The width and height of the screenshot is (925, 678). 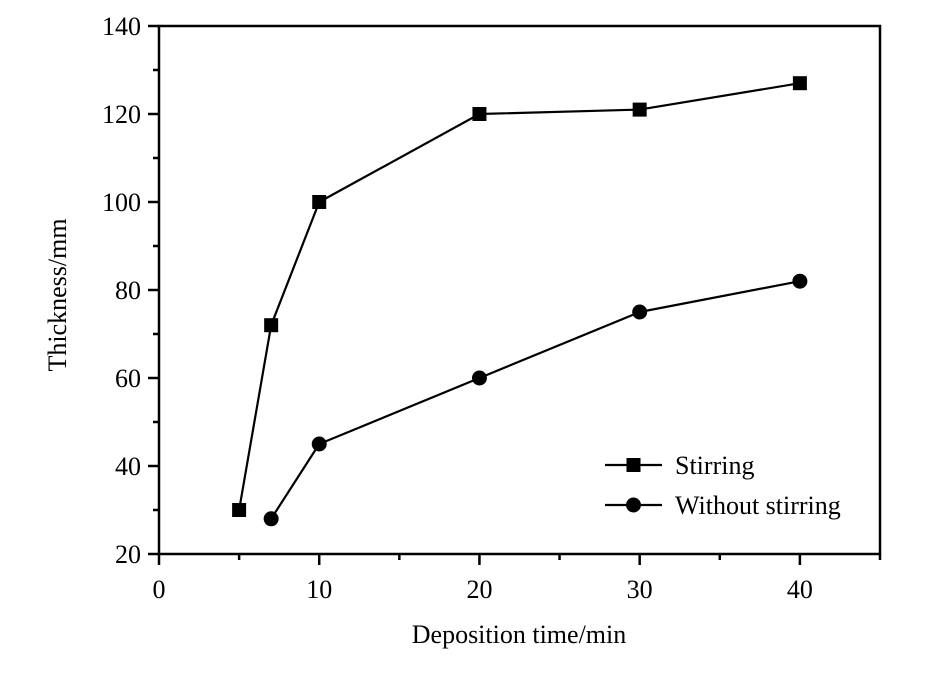 I want to click on y-tick-label: 60, so click(x=128, y=378).